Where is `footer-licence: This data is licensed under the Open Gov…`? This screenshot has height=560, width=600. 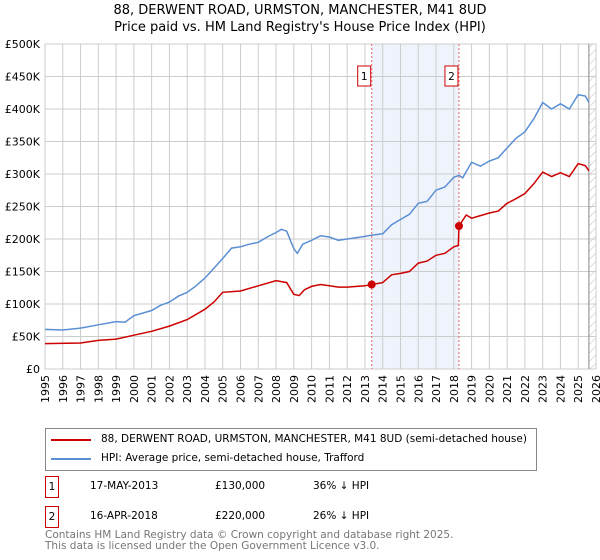 footer-licence: This data is licensed under the Open Gov… is located at coordinates (212, 546).